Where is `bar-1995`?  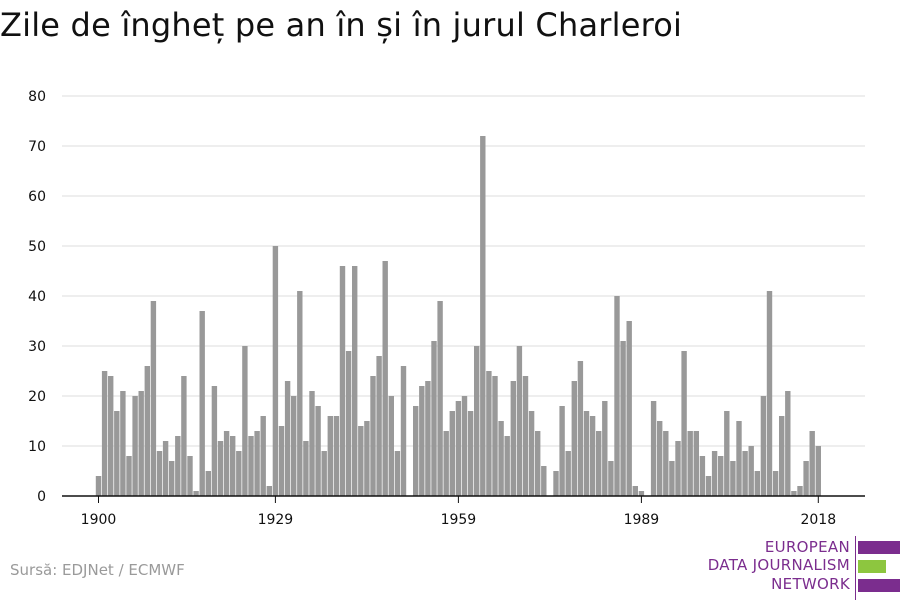 bar-1995 is located at coordinates (678, 468).